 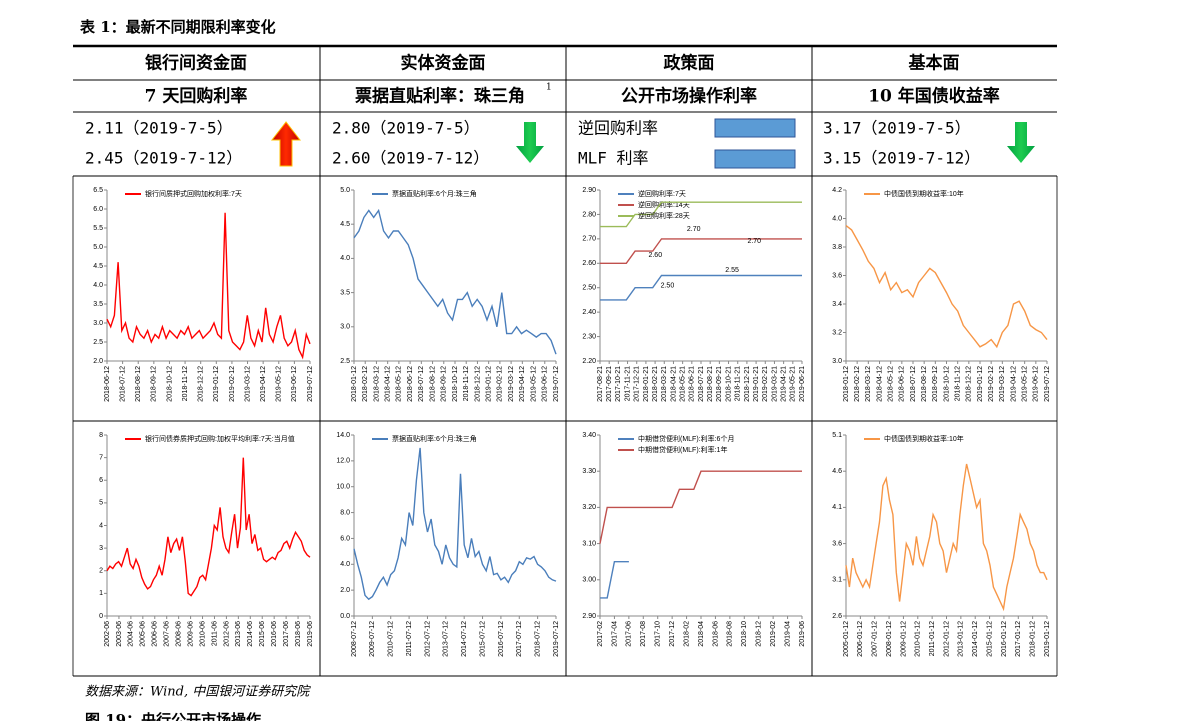 I want to click on y-tick-label: 3.8, so click(x=837, y=247).